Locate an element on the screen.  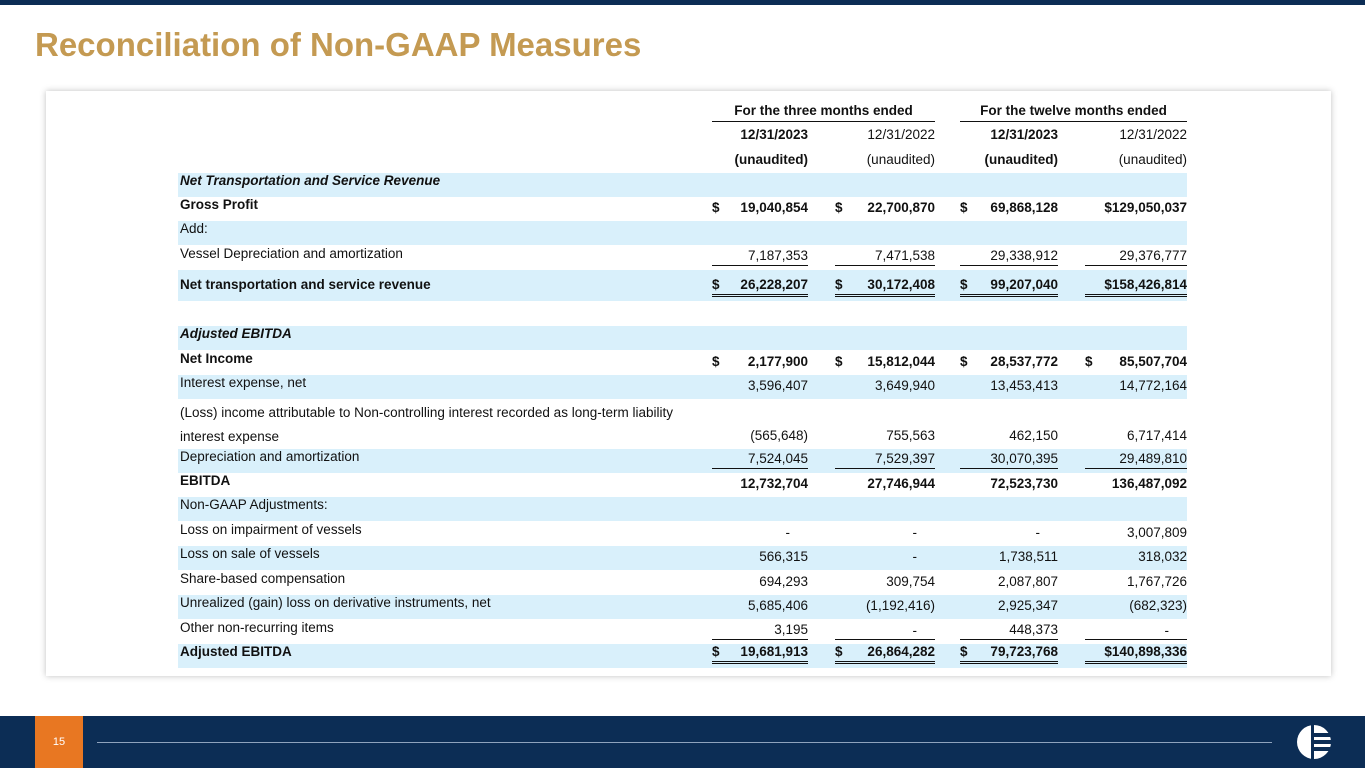
row-value: 7,524,045 is located at coordinates (760, 459).